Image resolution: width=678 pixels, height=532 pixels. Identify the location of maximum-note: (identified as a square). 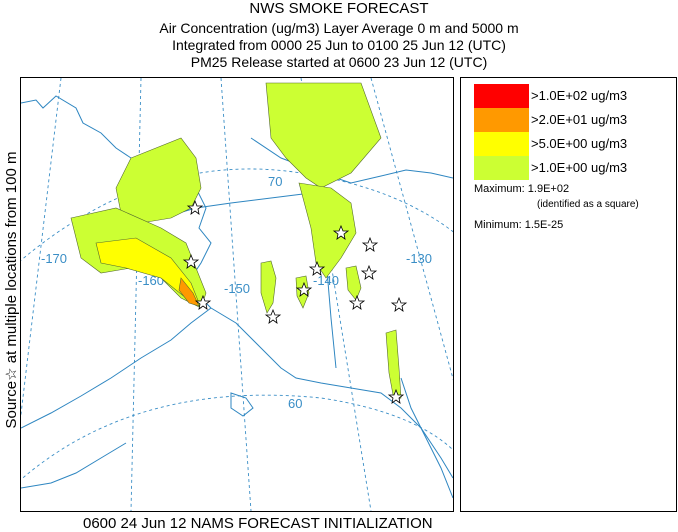
(588, 204).